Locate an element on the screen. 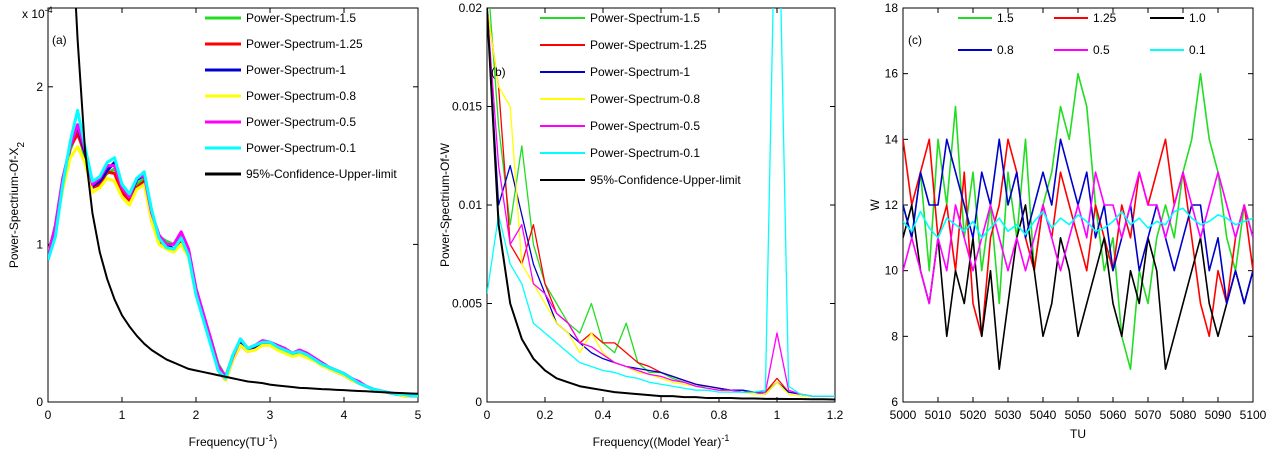 This screenshot has width=1273, height=466. x-tick-label: 5090 is located at coordinates (1218, 415).